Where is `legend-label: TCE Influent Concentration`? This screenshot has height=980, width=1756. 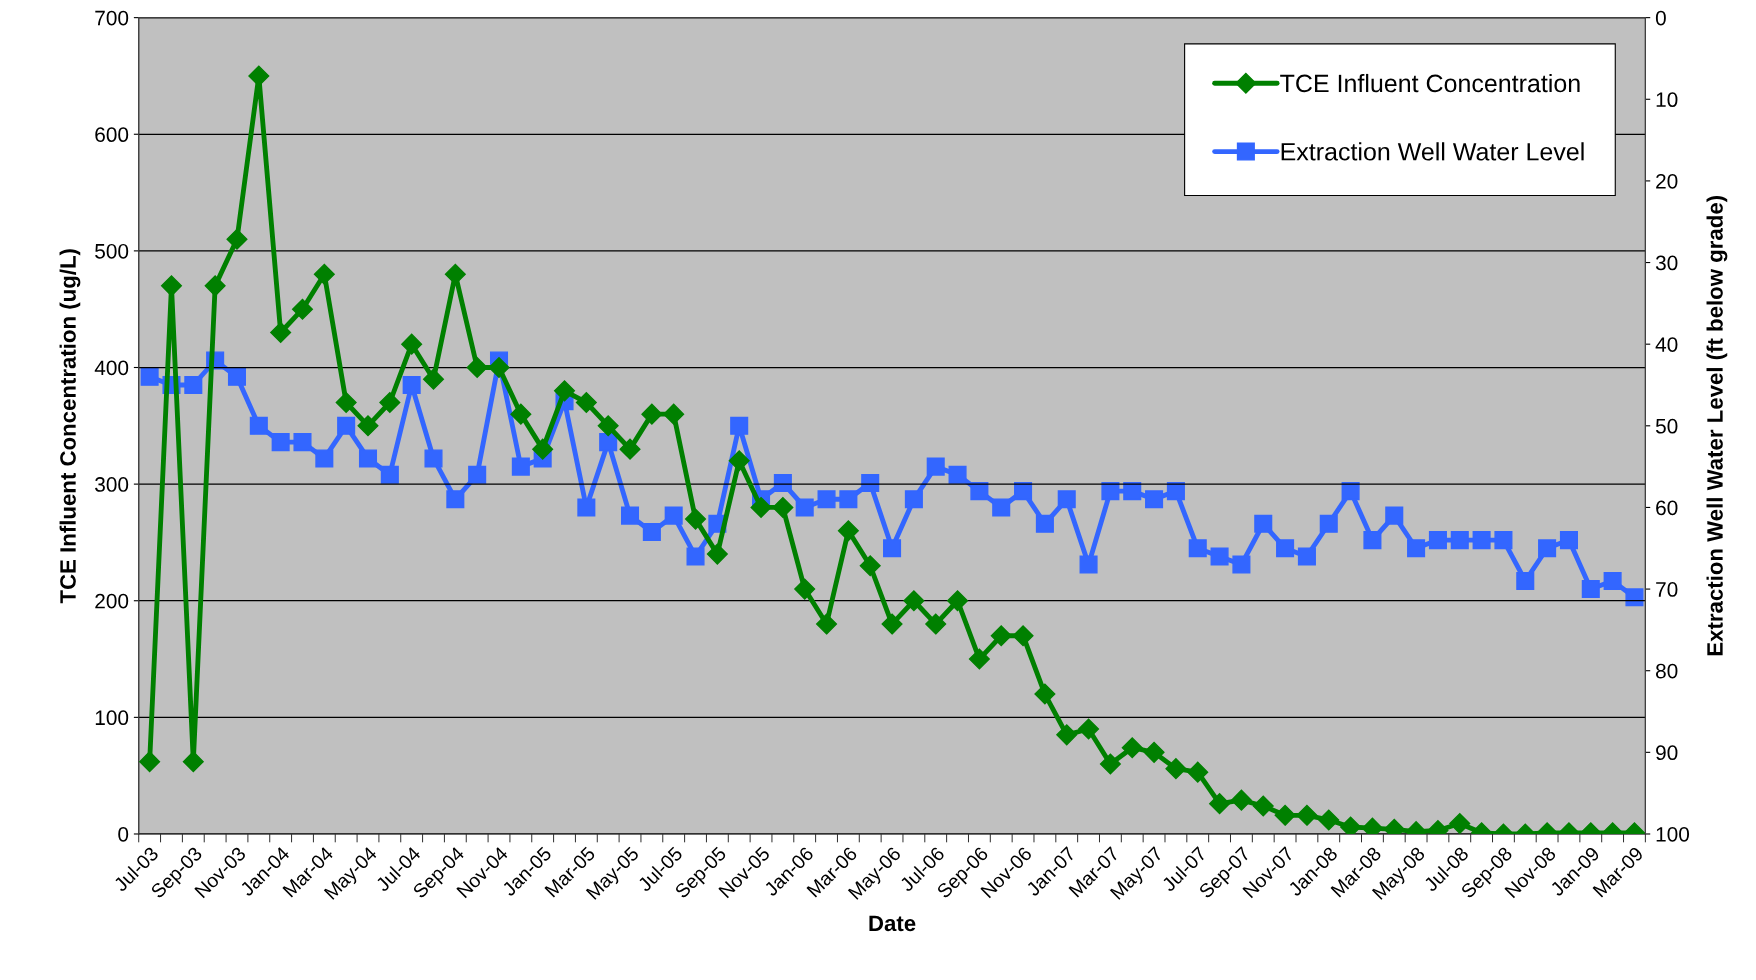
legend-label: TCE Influent Concentration is located at coordinates (1430, 83).